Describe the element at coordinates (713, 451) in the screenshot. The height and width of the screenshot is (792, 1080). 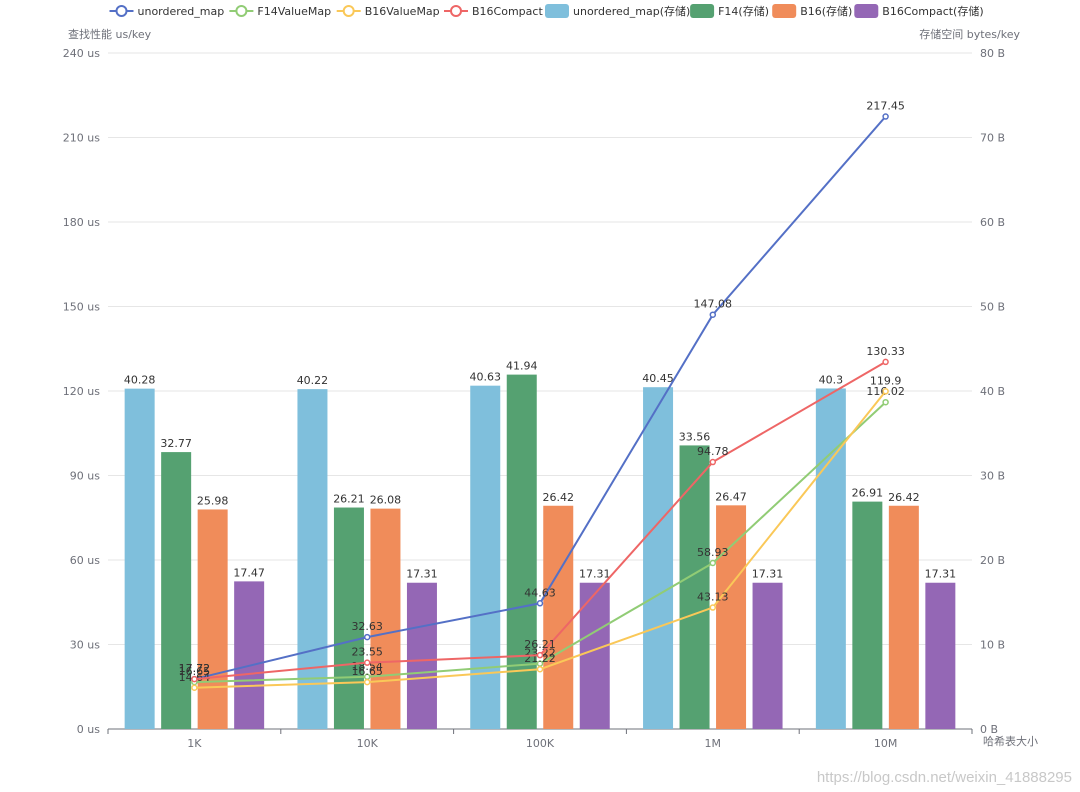
I see `line-value-label: 94.78` at that location.